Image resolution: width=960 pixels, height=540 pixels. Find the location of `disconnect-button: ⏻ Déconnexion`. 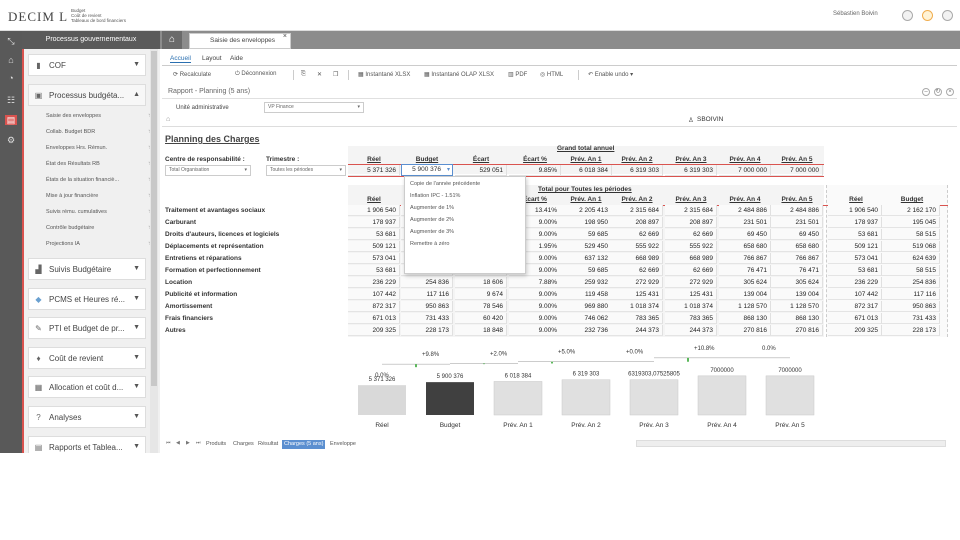

disconnect-button: ⏻ Déconnexion is located at coordinates (256, 74).